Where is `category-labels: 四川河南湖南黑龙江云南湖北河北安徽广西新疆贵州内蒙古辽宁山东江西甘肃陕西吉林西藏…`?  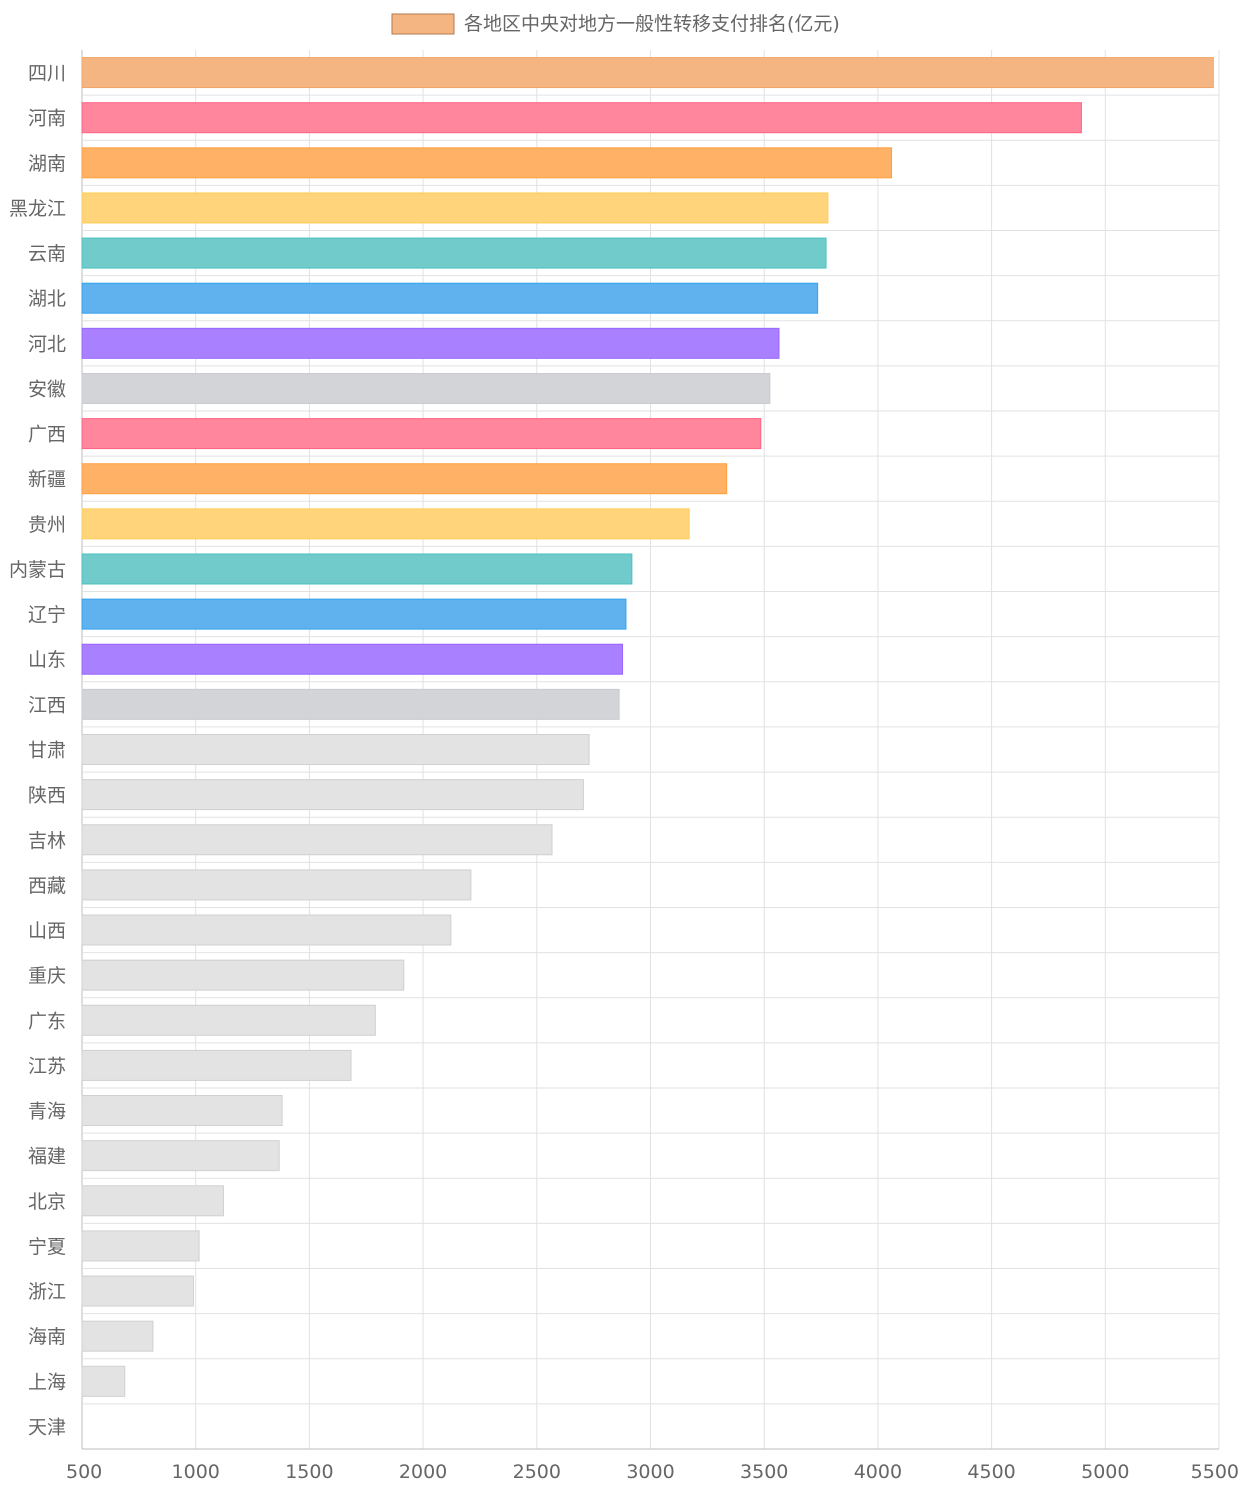 category-labels: 四川河南湖南黑龙江云南湖北河北安徽广西新疆贵州内蒙古辽宁山东江西甘肃陕西吉林西藏… is located at coordinates (37, 751).